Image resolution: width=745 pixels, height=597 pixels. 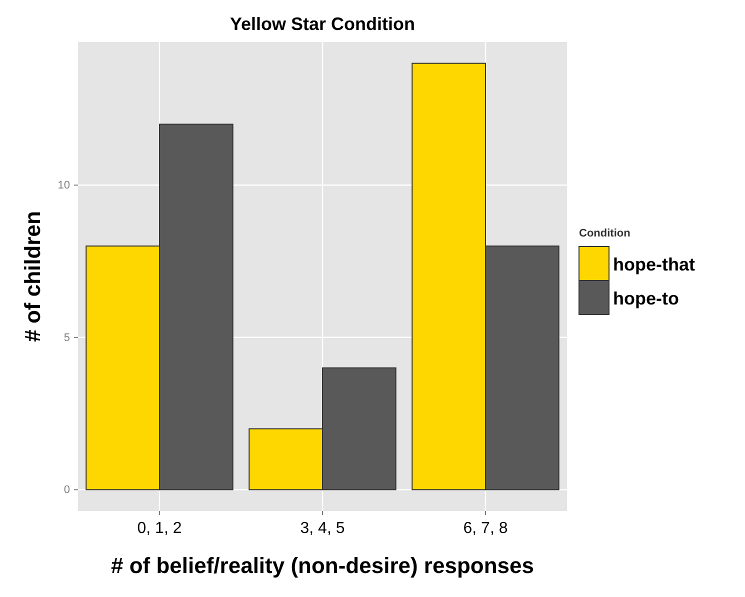 I want to click on y-tick-label: 10, so click(x=64, y=186).